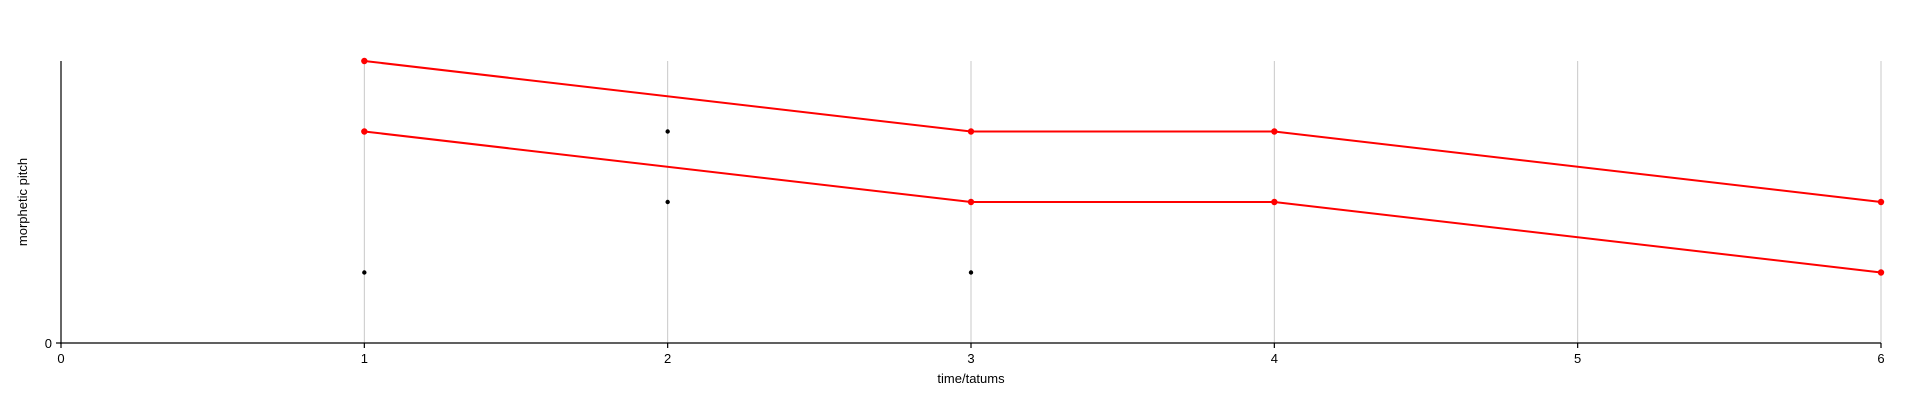  Describe the element at coordinates (667, 358) in the screenshot. I see `x-tick-label-2: 2` at that location.